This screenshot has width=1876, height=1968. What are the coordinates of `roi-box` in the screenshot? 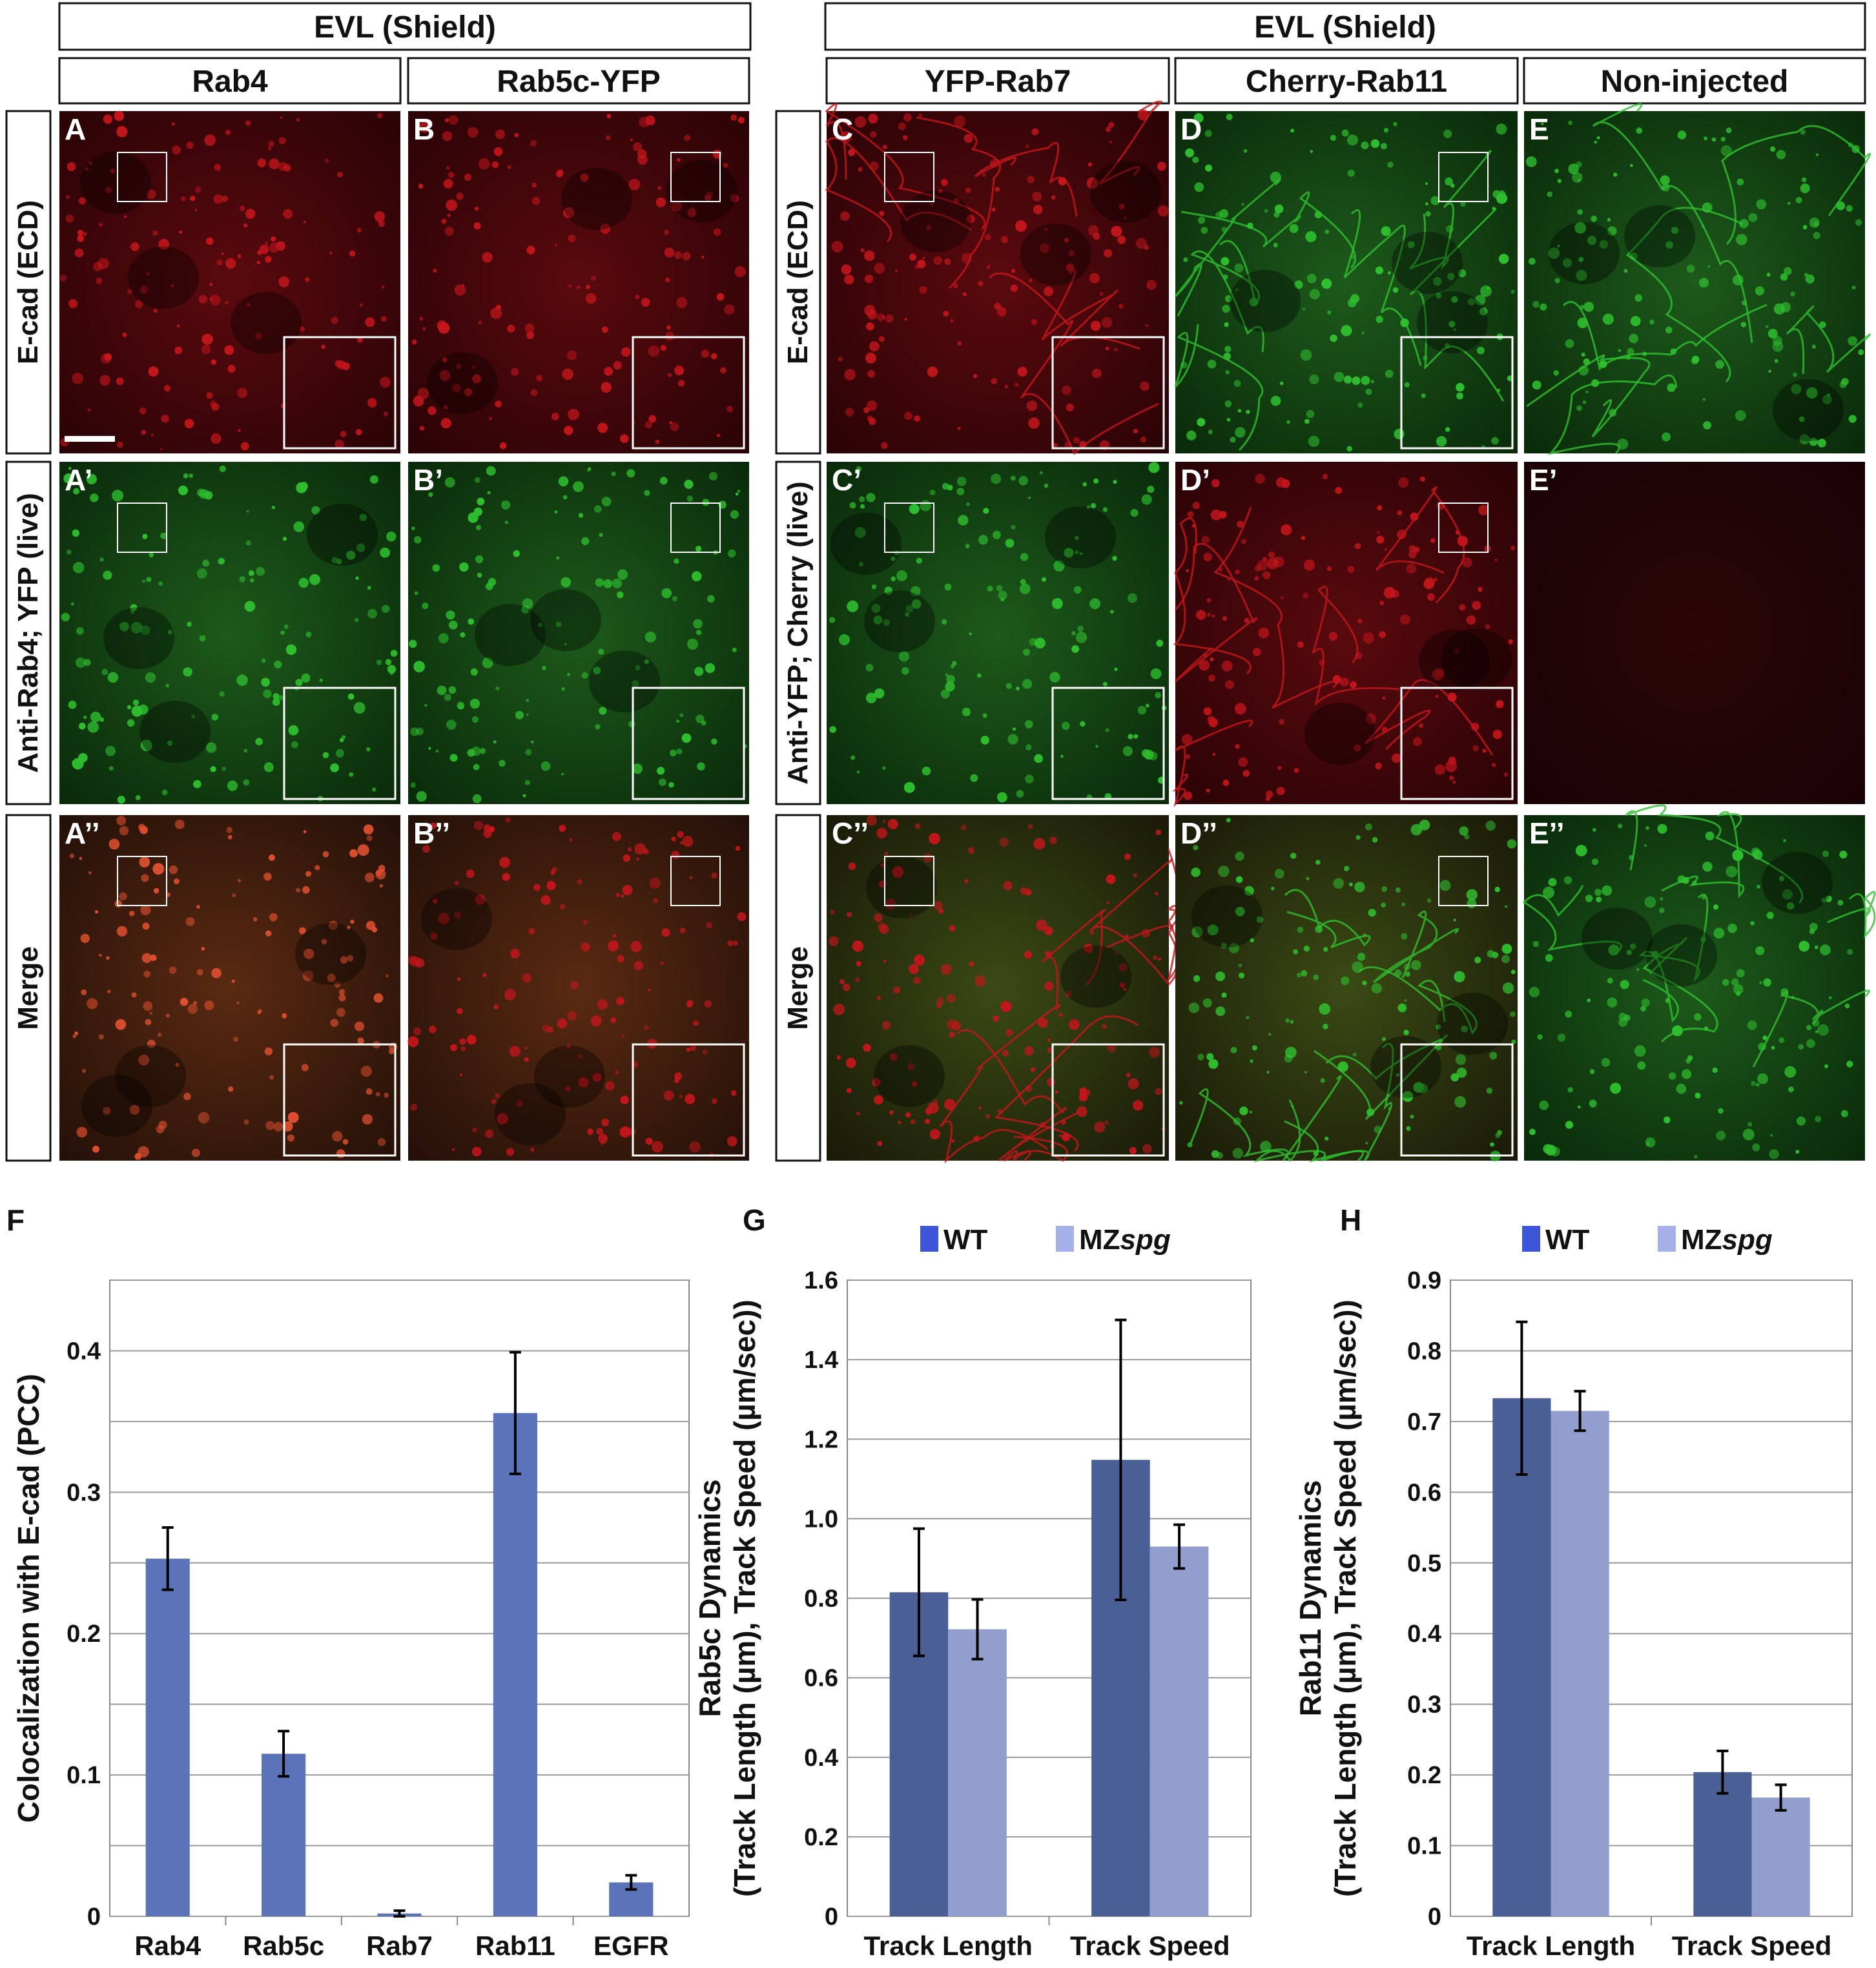 It's located at (142, 527).